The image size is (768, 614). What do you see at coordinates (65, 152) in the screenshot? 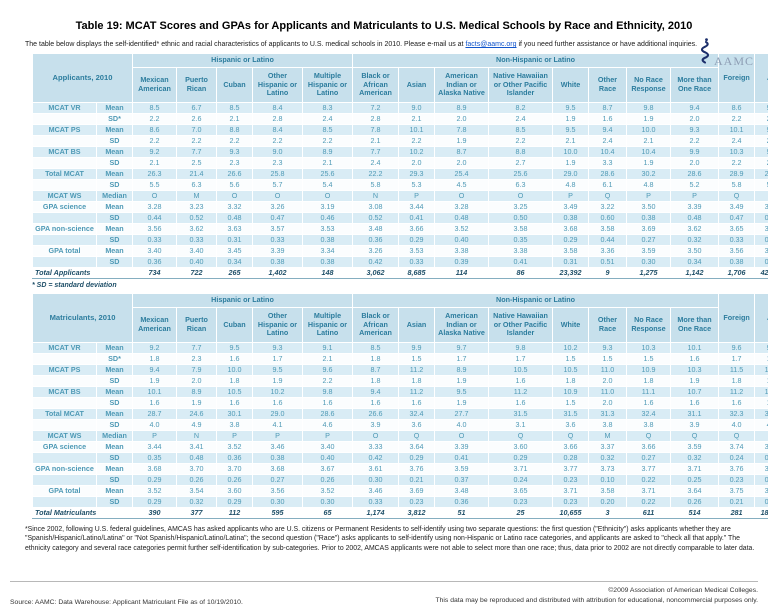
I see `row-label: MCAT BS` at bounding box center [65, 152].